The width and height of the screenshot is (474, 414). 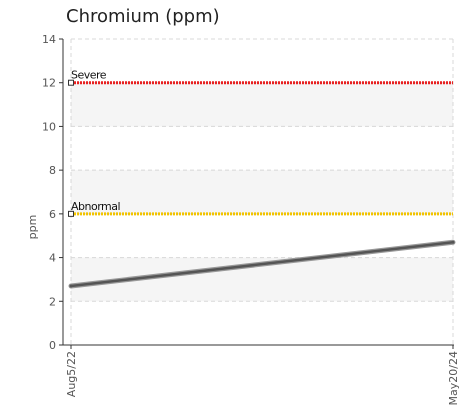 I want to click on y-tick-label: 2, so click(x=52, y=301).